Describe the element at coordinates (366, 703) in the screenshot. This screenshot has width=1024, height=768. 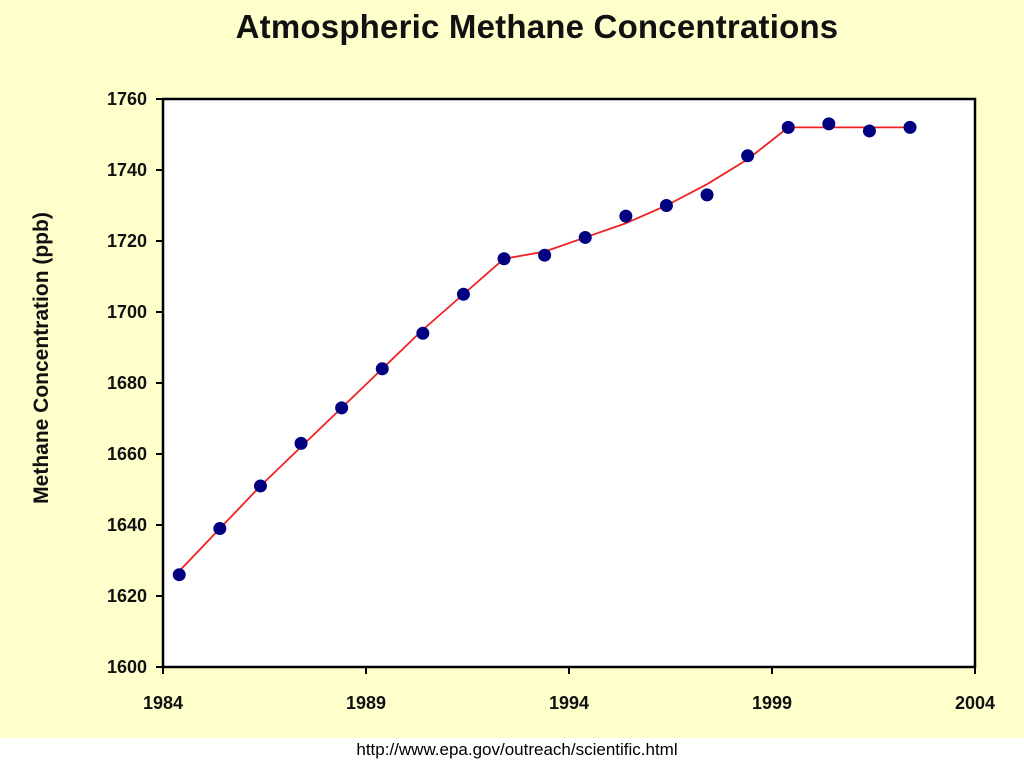
I see `x-tick-label: 1989` at that location.